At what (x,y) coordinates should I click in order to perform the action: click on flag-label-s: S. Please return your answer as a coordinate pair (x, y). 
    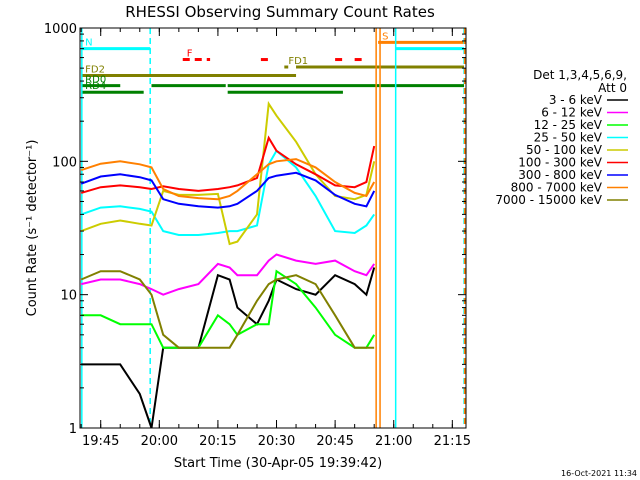
    Looking at the image, I should click on (385, 36).